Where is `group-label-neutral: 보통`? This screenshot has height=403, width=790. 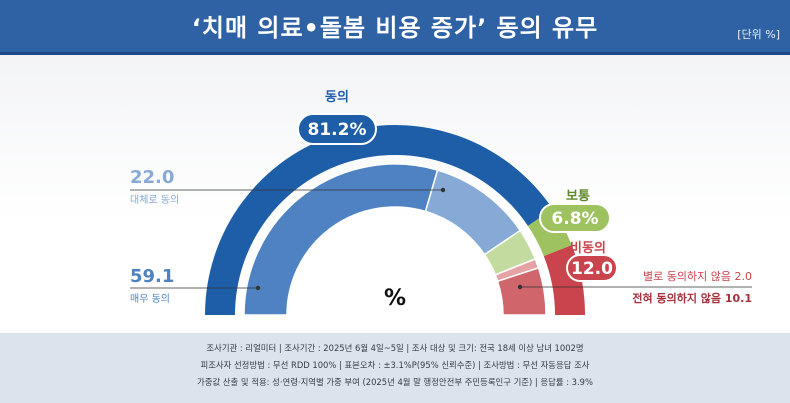
group-label-neutral: 보통 is located at coordinates (578, 196).